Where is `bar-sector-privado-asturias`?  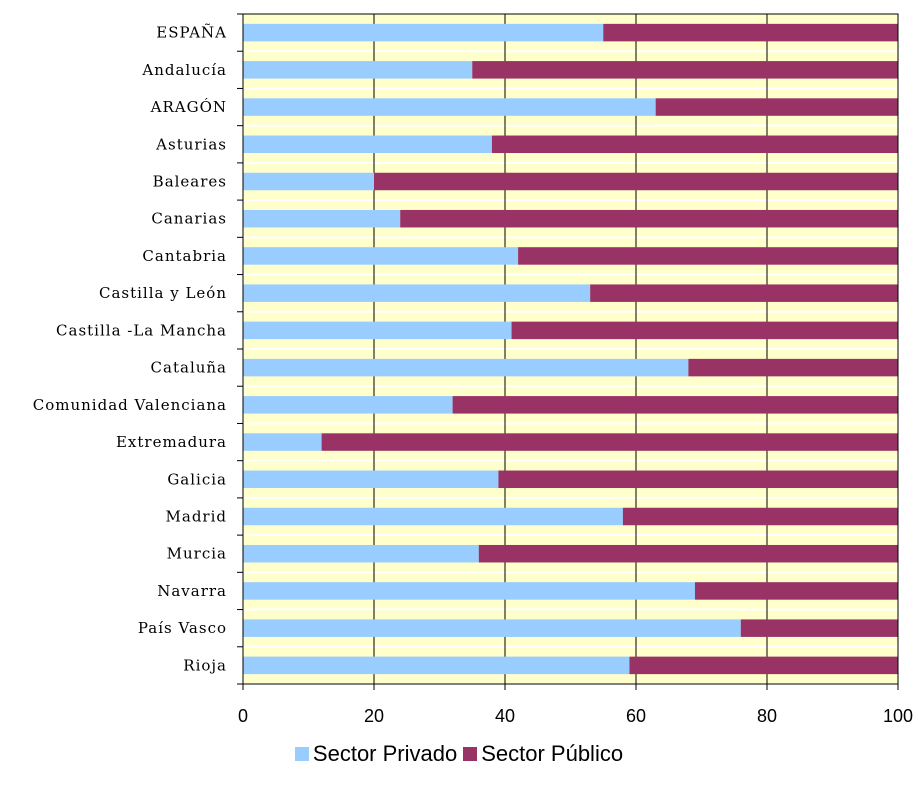
bar-sector-privado-asturias is located at coordinates (367, 144).